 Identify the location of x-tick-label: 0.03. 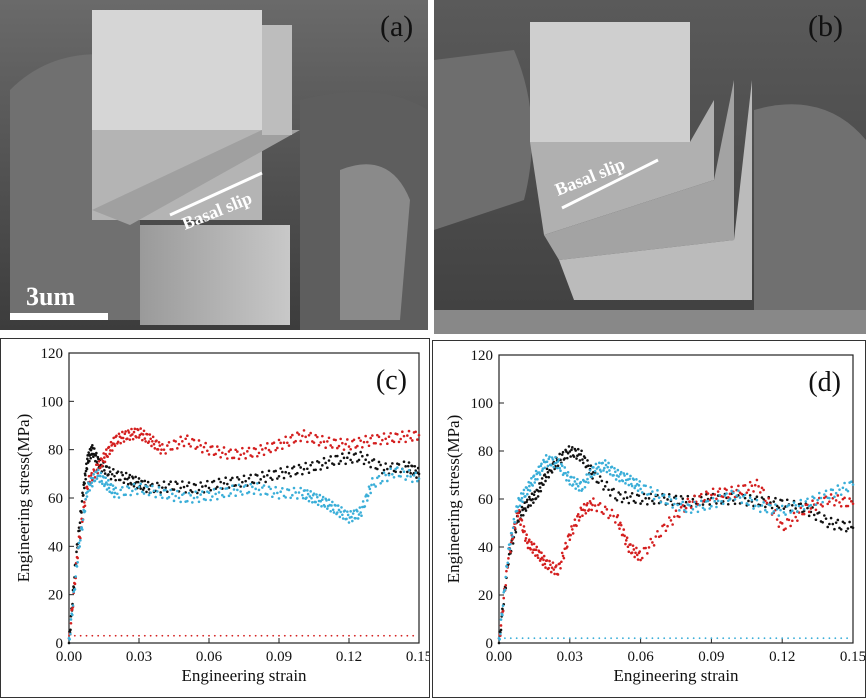
(139, 657).